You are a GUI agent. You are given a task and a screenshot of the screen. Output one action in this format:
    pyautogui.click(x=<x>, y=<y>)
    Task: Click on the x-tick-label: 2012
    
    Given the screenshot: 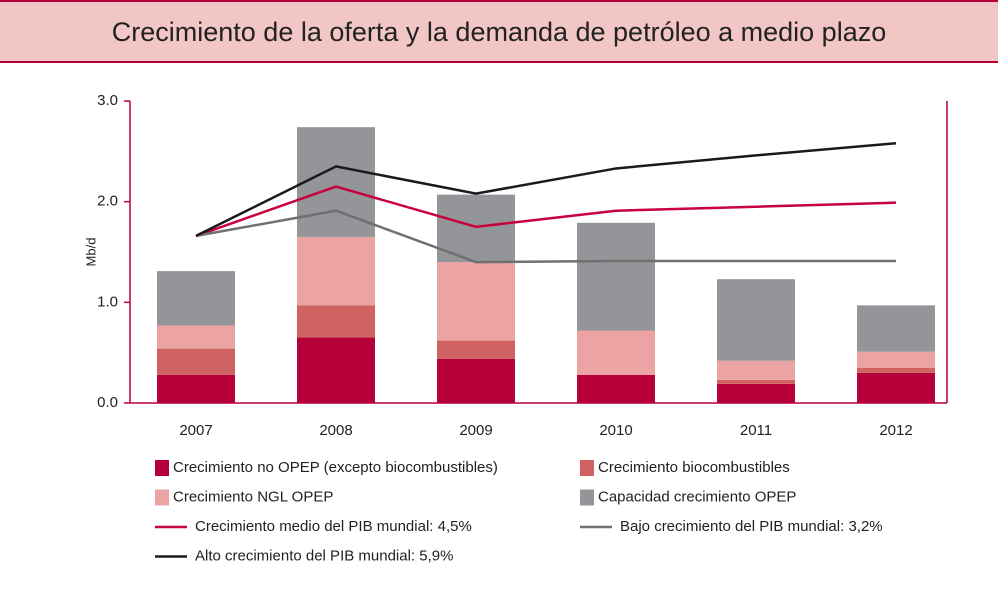 What is the action you would take?
    pyautogui.click(x=895, y=430)
    